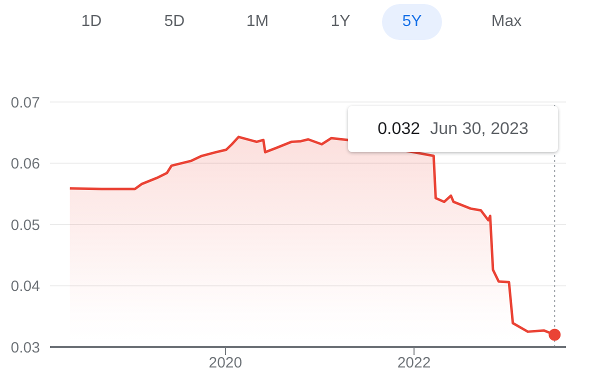 Image resolution: width=589 pixels, height=385 pixels. Describe the element at coordinates (225, 363) in the screenshot. I see `x-tick-label: 2020` at that location.